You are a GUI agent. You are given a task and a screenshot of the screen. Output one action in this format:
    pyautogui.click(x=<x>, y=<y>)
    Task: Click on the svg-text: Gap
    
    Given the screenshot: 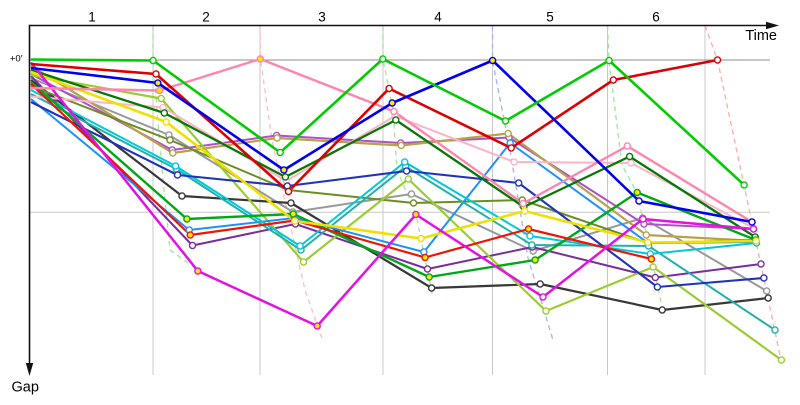 What is the action you would take?
    pyautogui.click(x=25, y=388)
    